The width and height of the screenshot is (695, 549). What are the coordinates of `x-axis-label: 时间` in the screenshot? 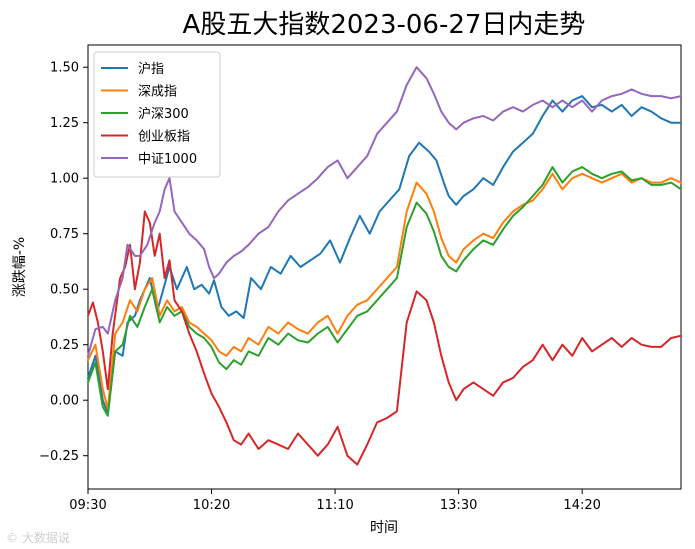 It's located at (384, 528).